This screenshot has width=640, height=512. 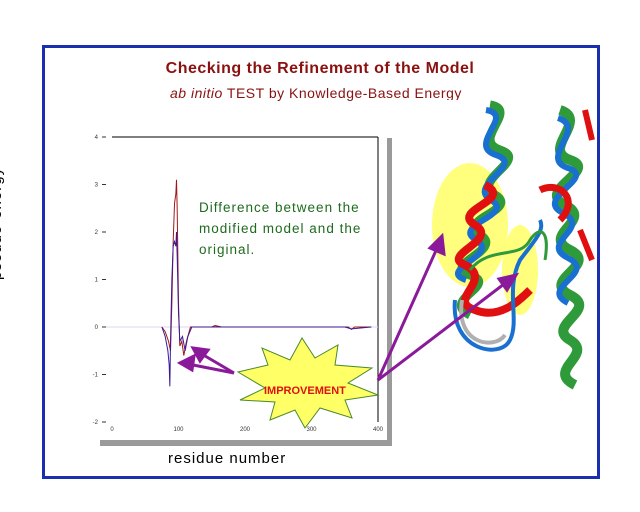 What do you see at coordinates (508, 282) in the screenshot?
I see `arrow-4-head` at bounding box center [508, 282].